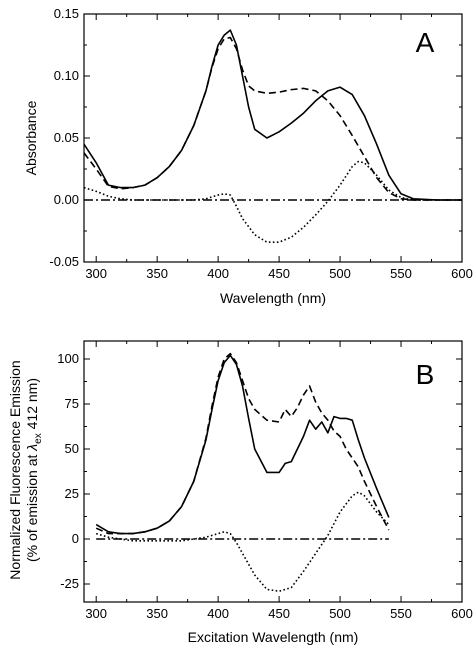 This screenshot has width=476, height=655. What do you see at coordinates (401, 613) in the screenshot?
I see `x-tick-label-b: 550` at bounding box center [401, 613].